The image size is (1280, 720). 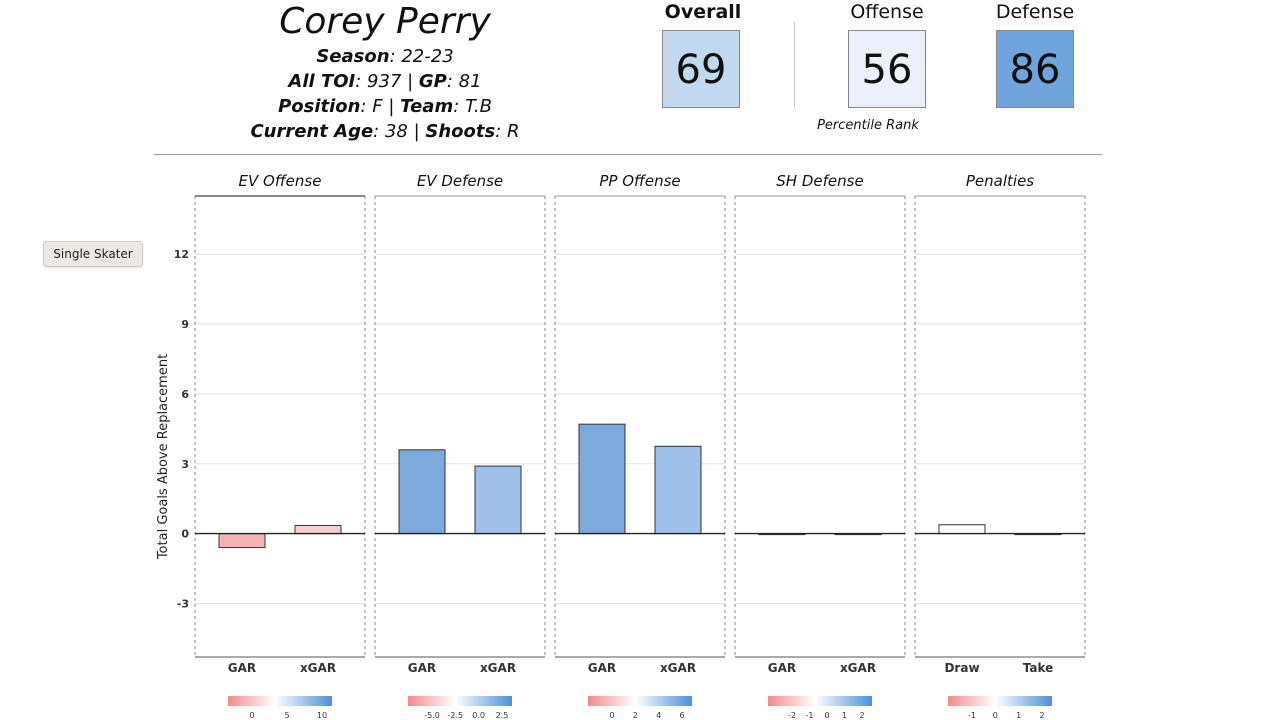 I want to click on panel-title: EV Defense, so click(x=460, y=181).